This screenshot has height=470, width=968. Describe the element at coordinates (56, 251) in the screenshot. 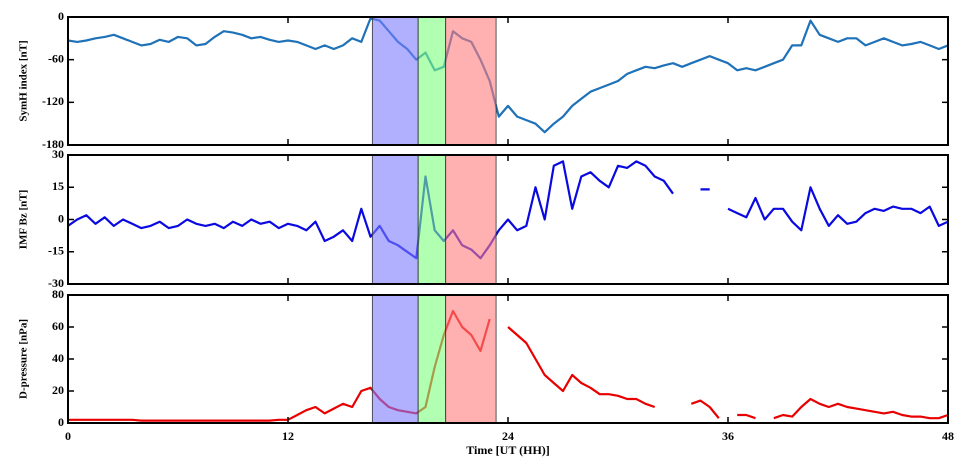

I see `y-tick-label: -15` at that location.